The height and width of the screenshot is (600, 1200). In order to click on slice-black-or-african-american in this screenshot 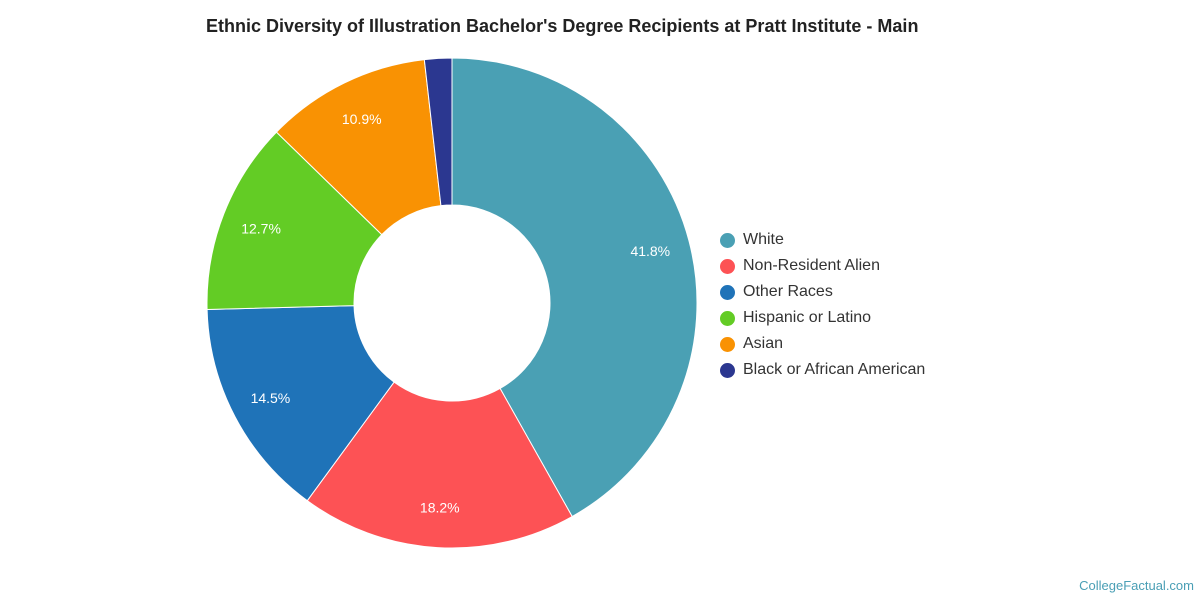, I will do `click(438, 132)`.